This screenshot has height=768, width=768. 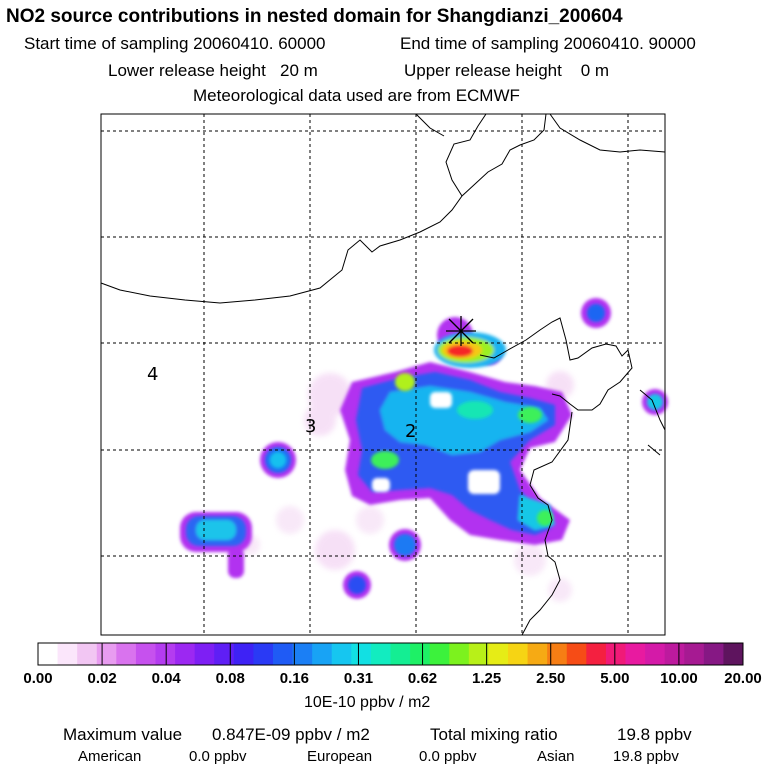 I want to click on colorbar-tick-label: 0.16, so click(x=294, y=678).